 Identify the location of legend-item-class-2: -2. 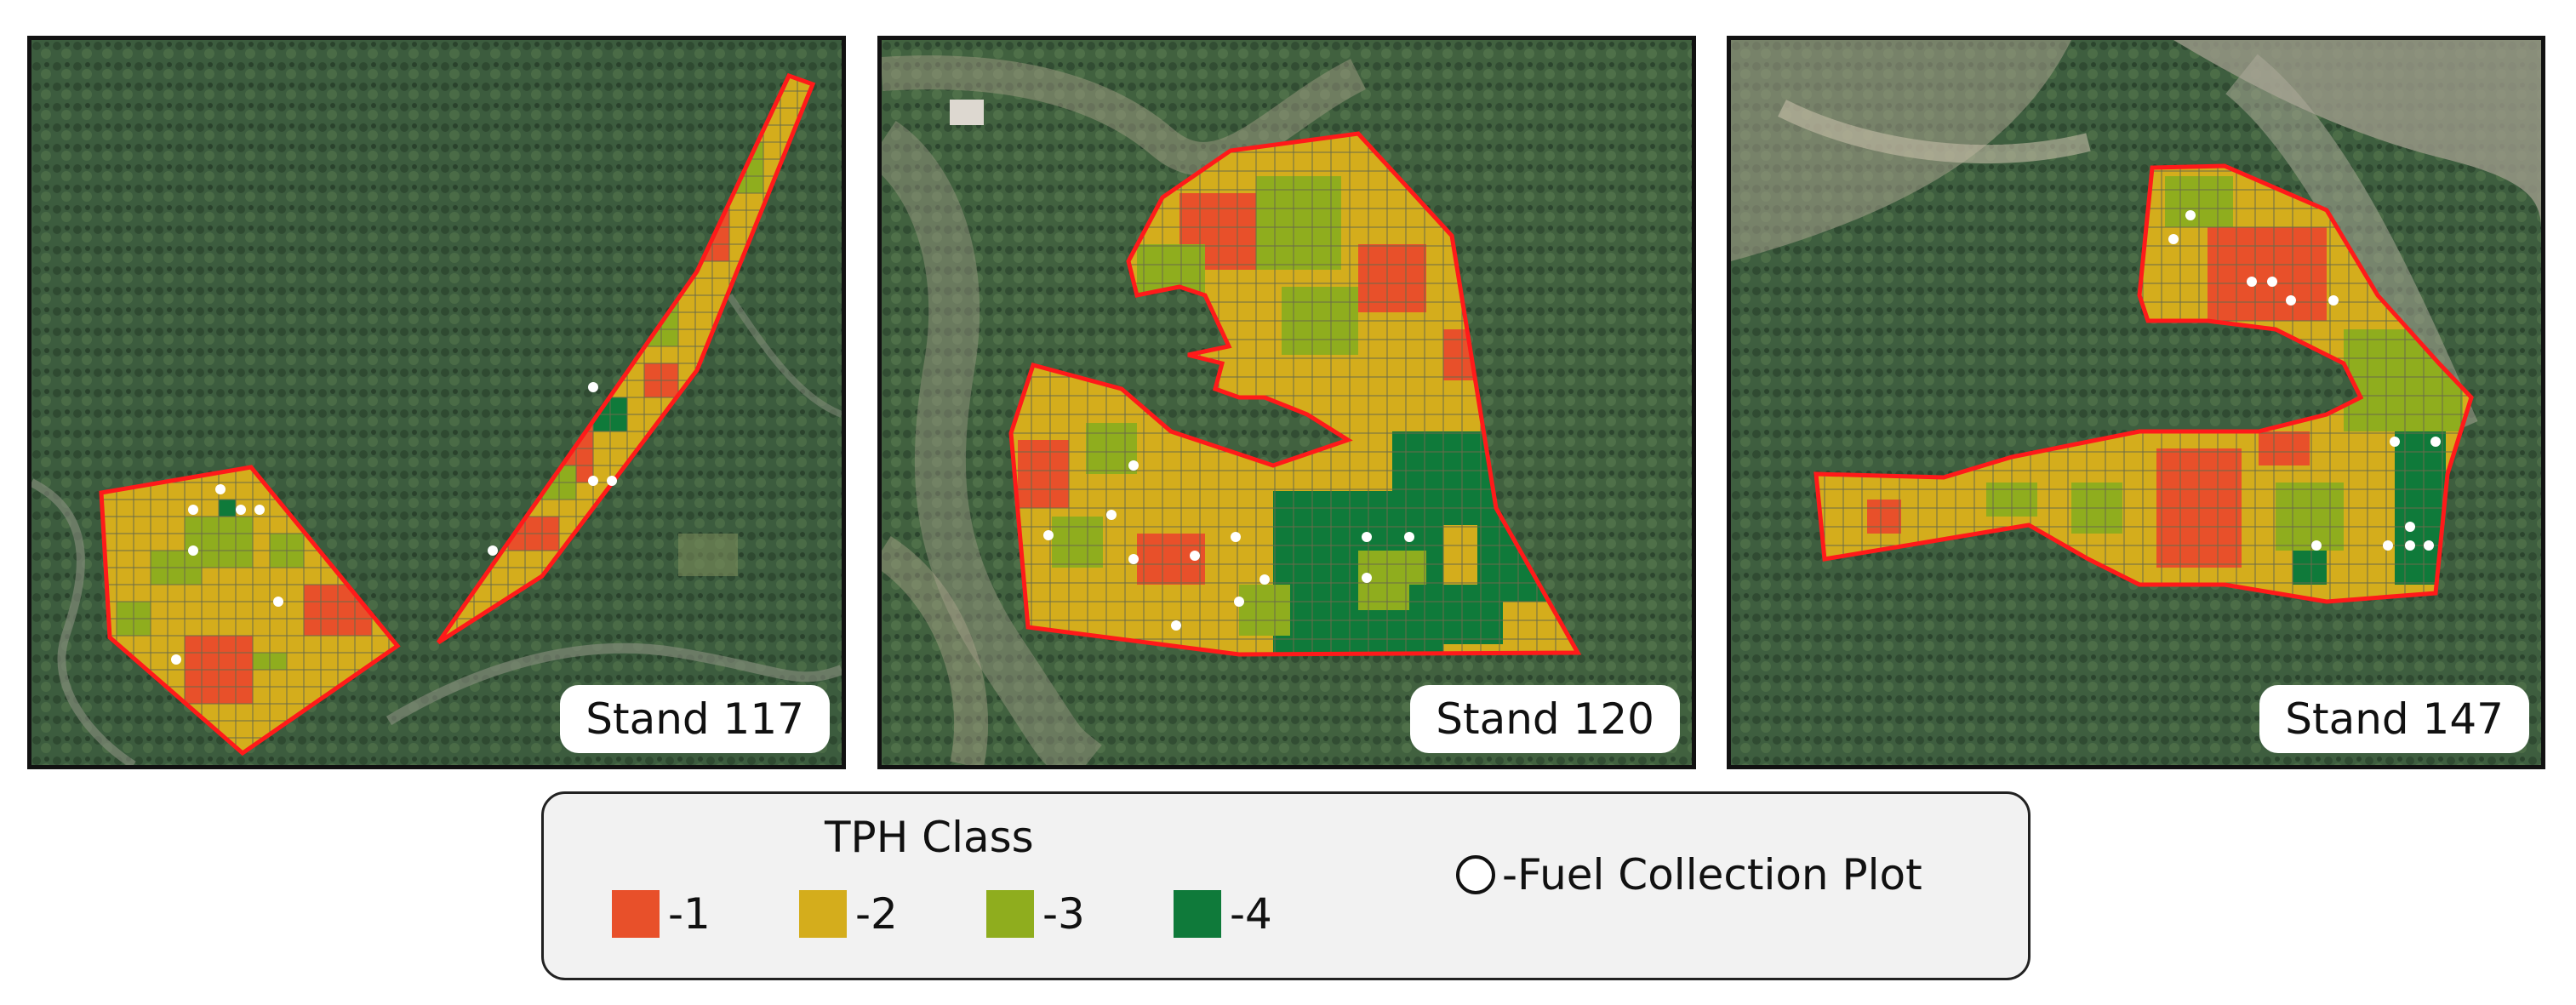
(848, 914).